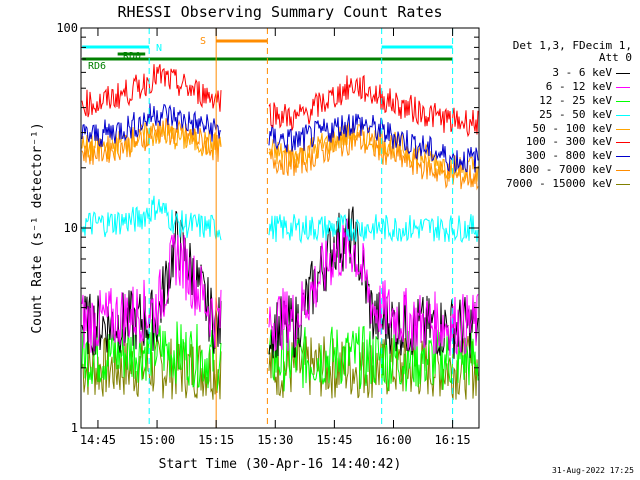 The height and width of the screenshot is (480, 640). Describe the element at coordinates (572, 45) in the screenshot. I see `legend-header-line1: Det 1,3, FDecim 1,` at that location.